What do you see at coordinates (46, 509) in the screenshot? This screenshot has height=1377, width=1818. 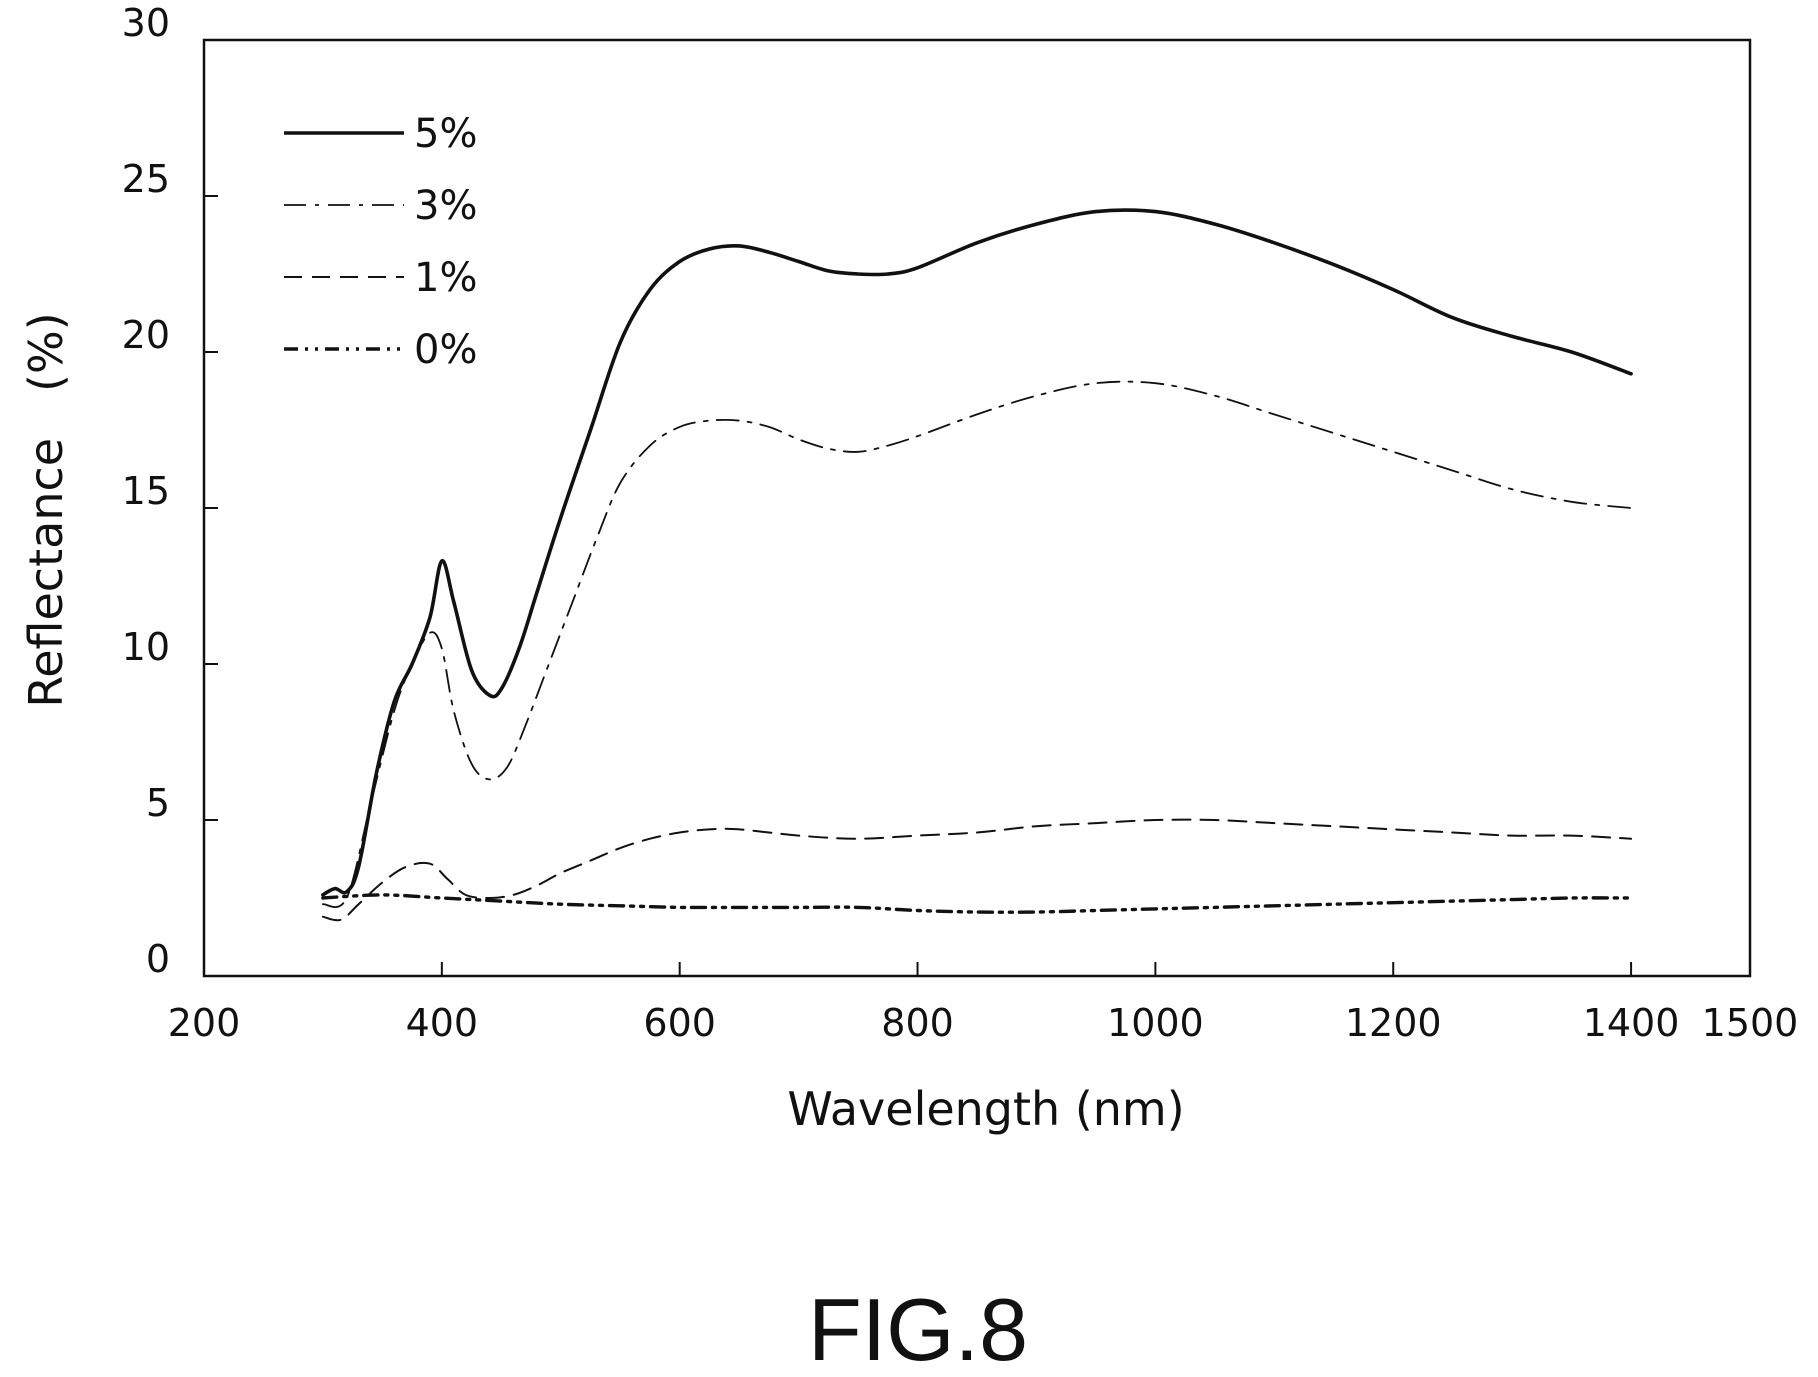 I see `y-axis-title: Reflectance (%)` at bounding box center [46, 509].